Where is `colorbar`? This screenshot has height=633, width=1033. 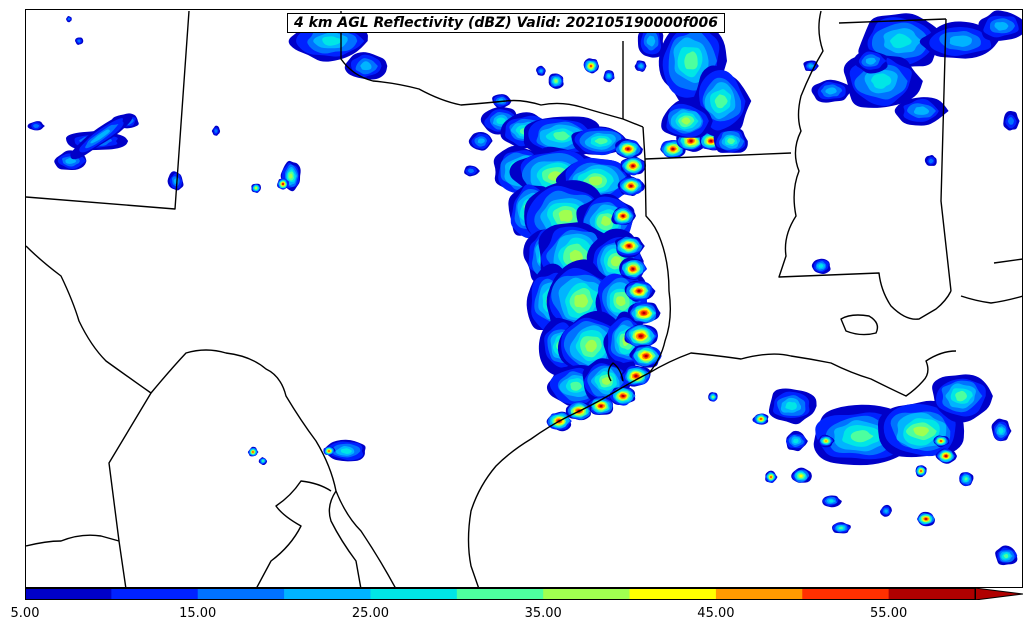
colorbar is located at coordinates (524, 594).